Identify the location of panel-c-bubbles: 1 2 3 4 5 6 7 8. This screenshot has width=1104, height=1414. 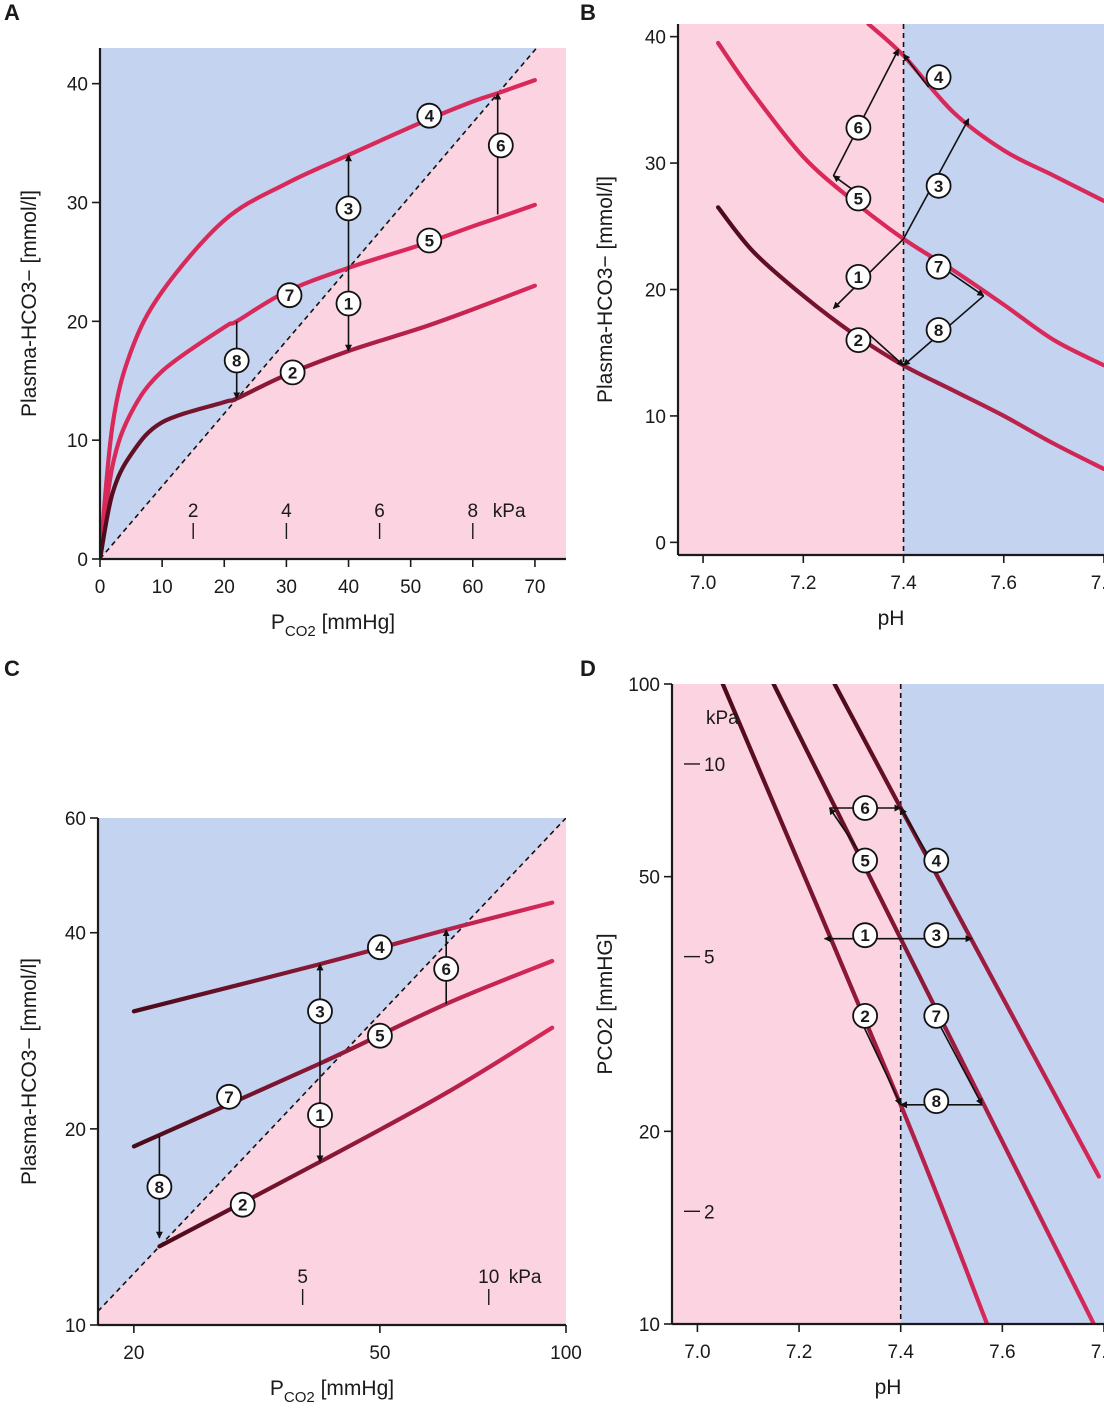
(303, 1076).